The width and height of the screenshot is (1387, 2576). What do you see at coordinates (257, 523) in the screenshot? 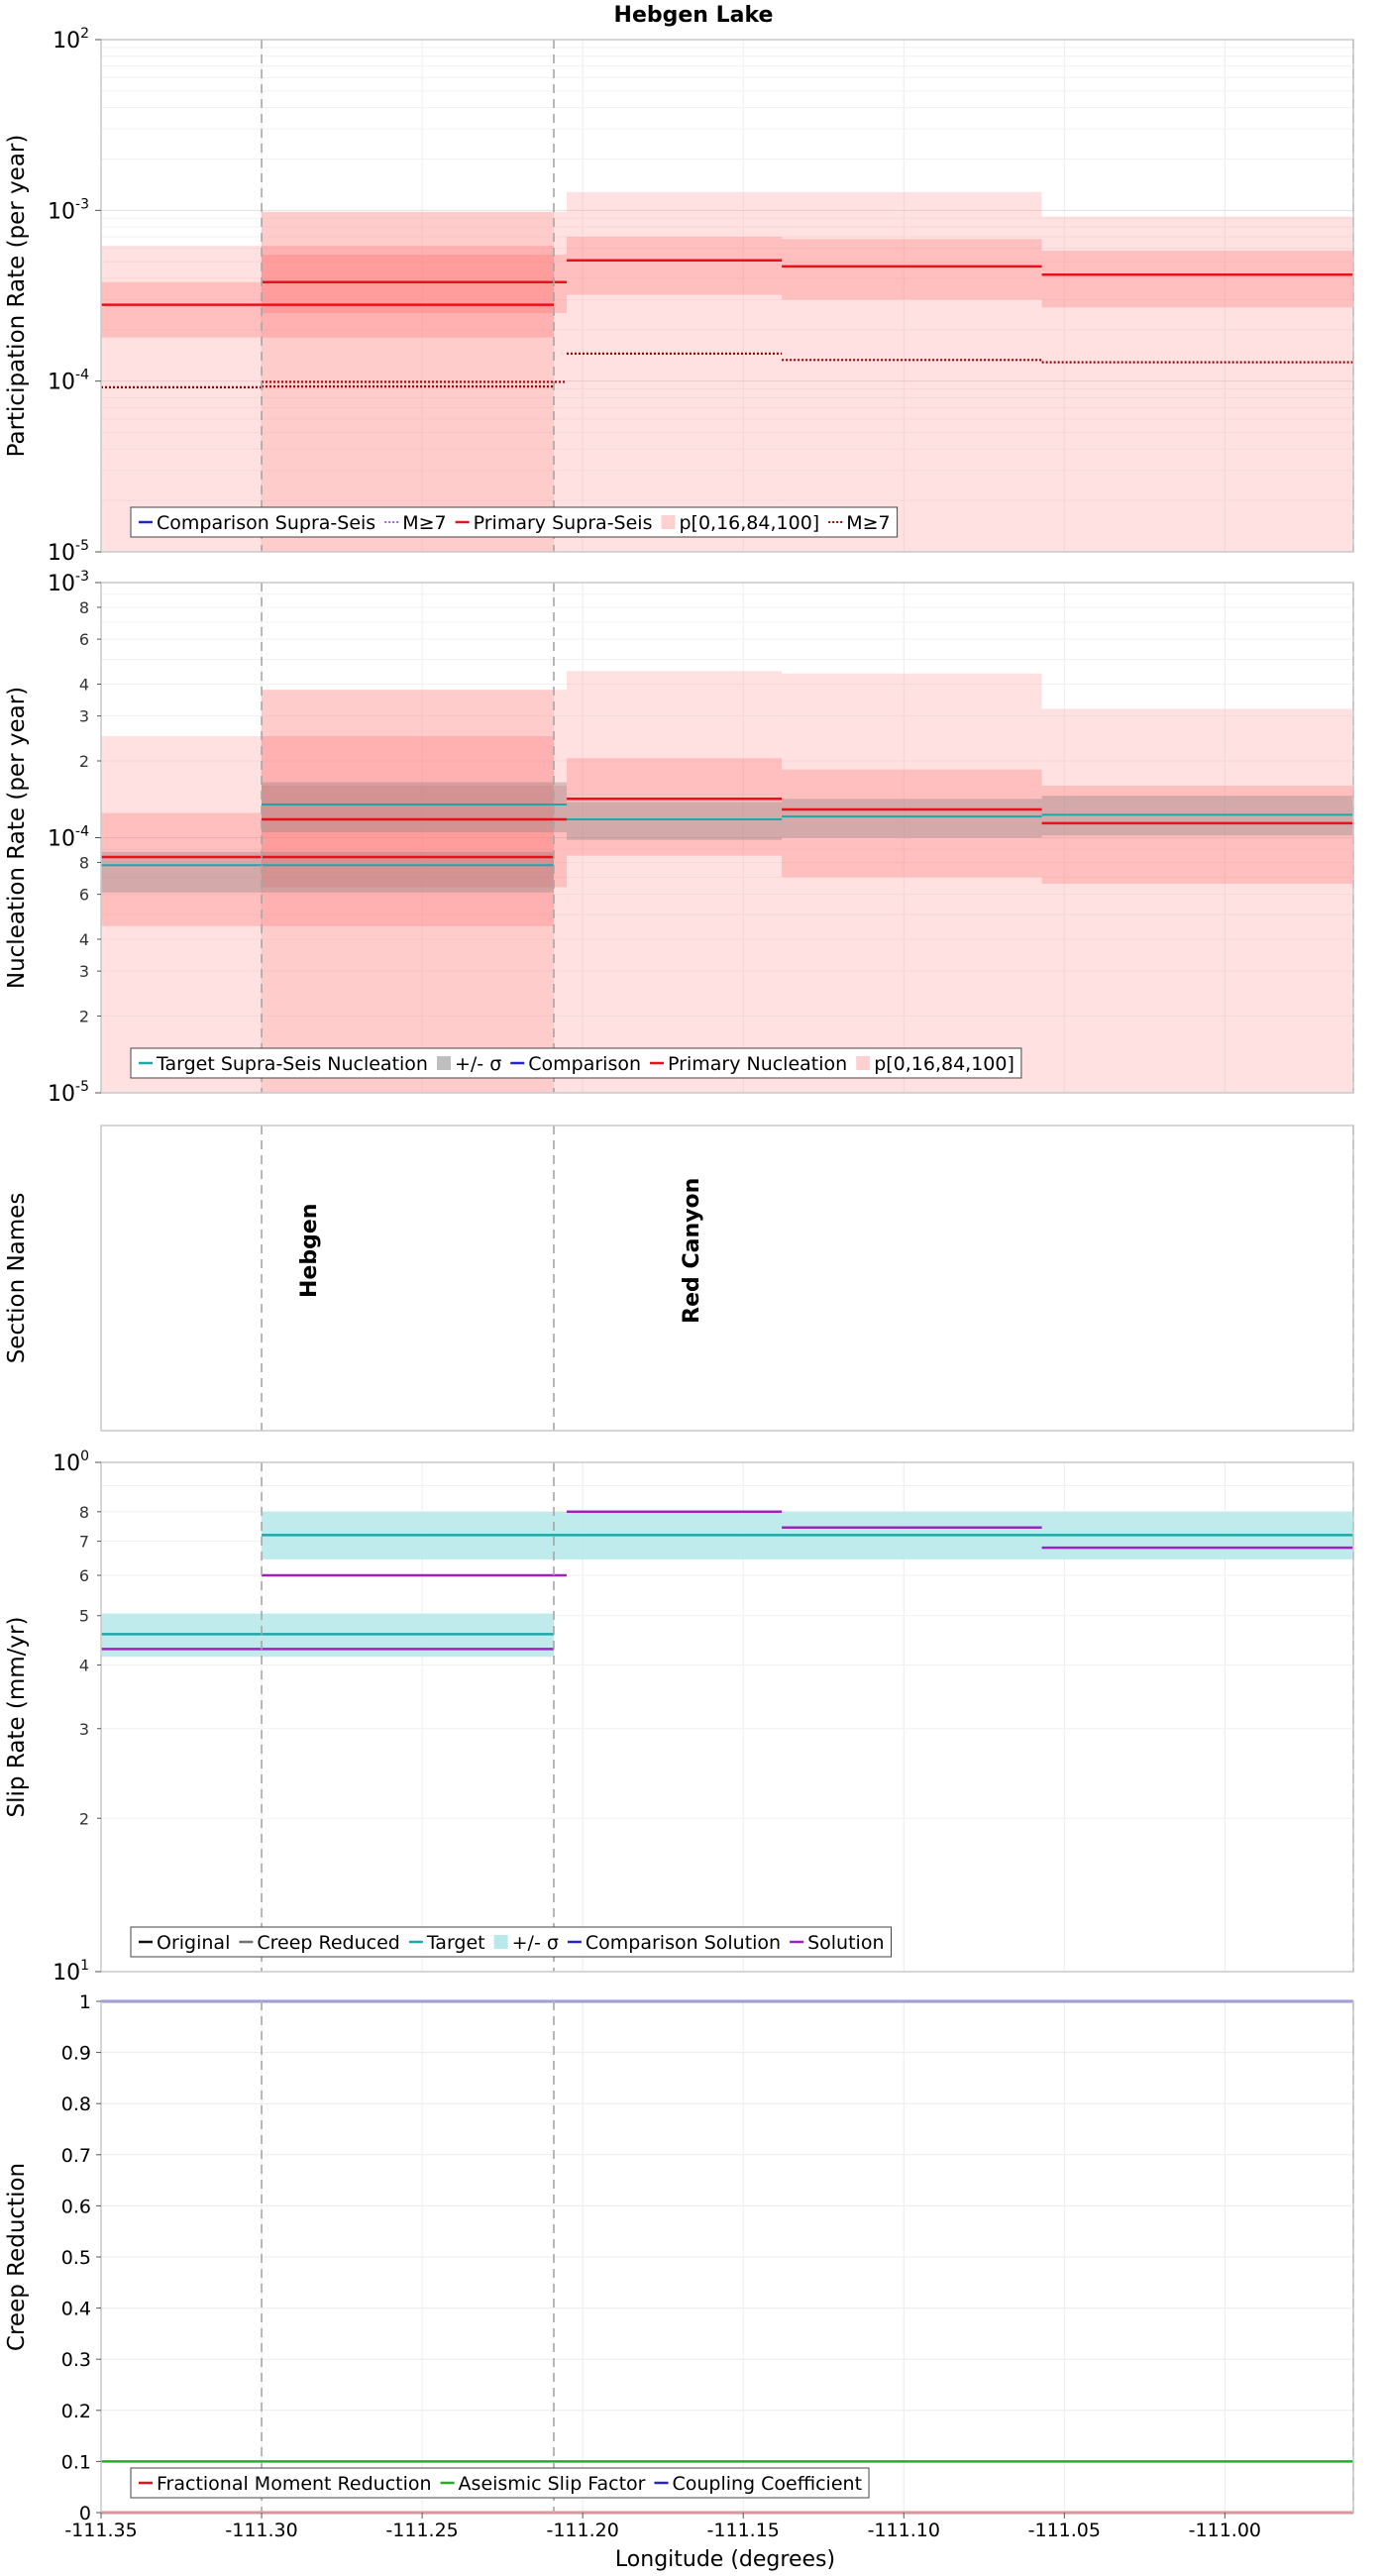
I see `legend-item: Comparison Supra-Seis` at bounding box center [257, 523].